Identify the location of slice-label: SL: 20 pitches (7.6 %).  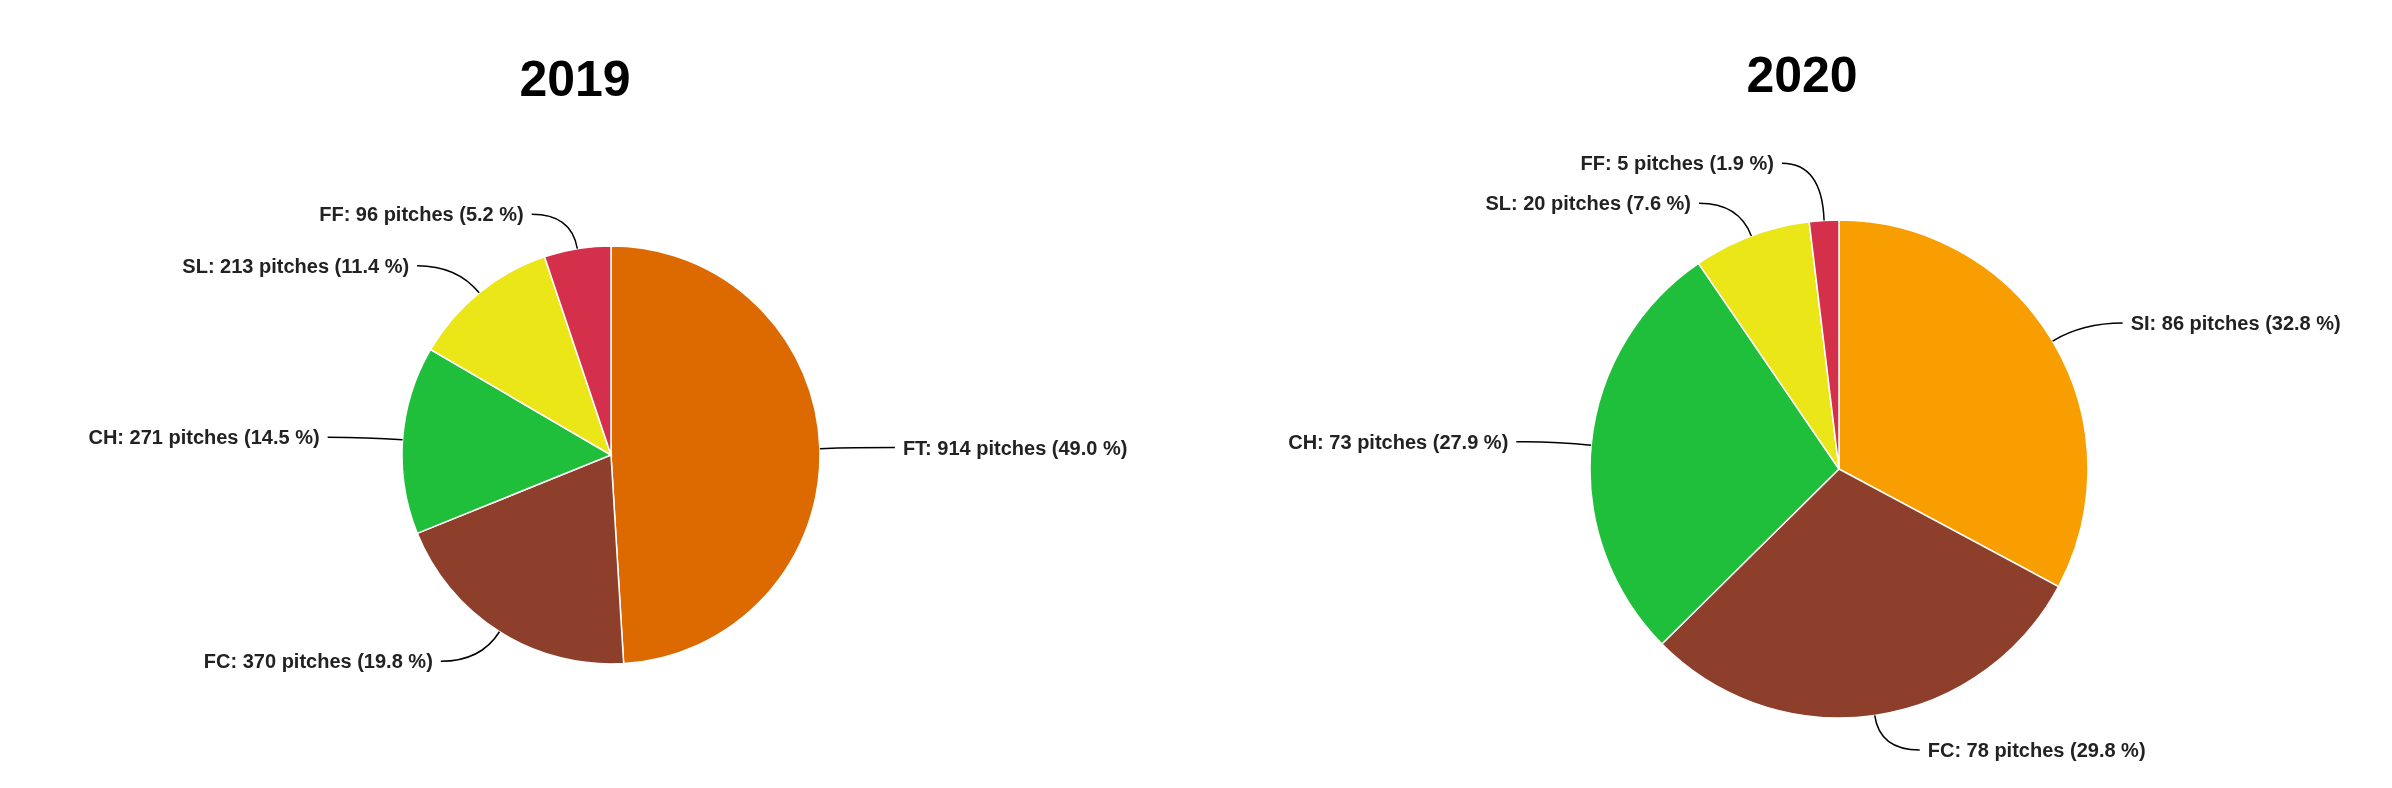
(1588, 203).